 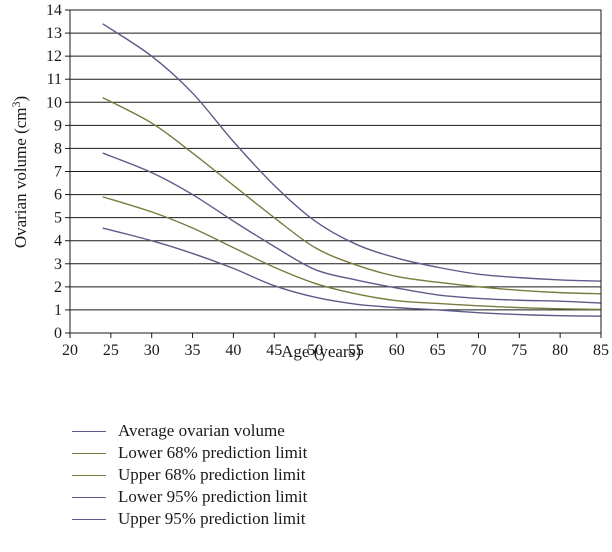 I want to click on x-axis-label: Age (years), so click(x=321, y=351).